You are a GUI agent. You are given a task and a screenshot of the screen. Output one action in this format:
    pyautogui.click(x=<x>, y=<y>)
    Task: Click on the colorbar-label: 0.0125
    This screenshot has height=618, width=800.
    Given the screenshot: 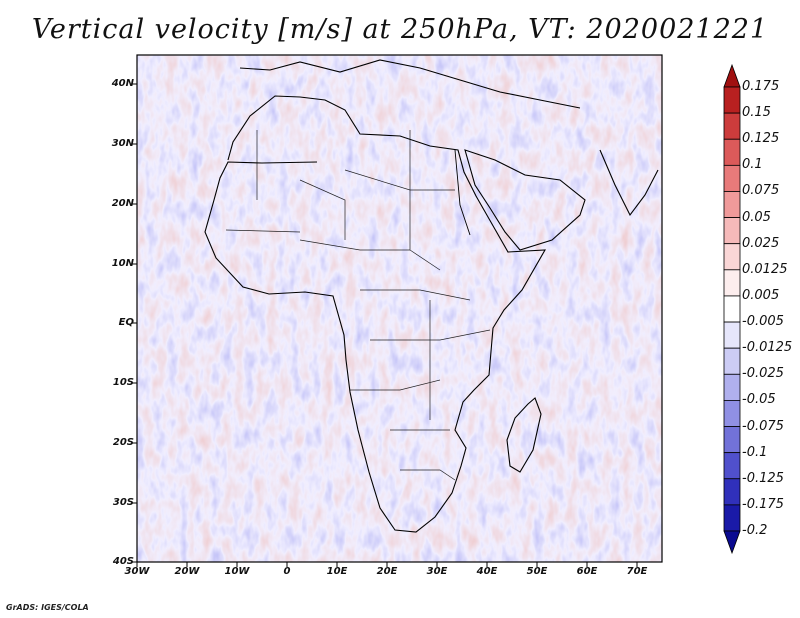 What is the action you would take?
    pyautogui.click(x=765, y=269)
    